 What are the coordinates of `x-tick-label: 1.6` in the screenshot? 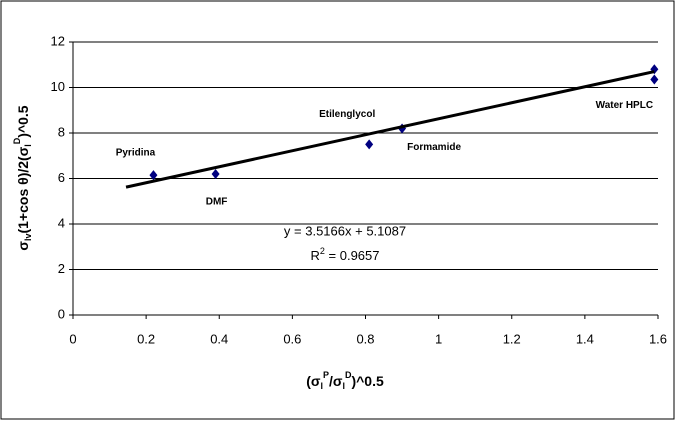 It's located at (658, 338).